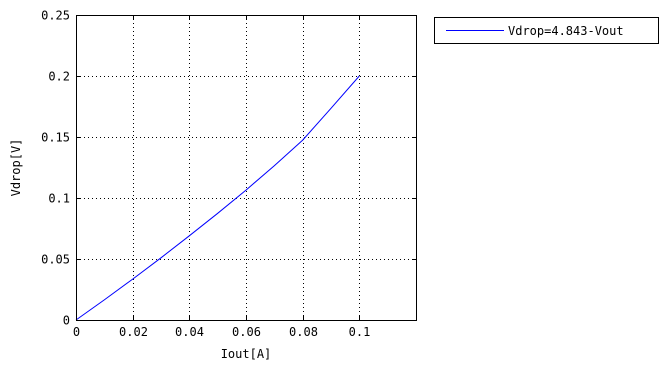 The width and height of the screenshot is (666, 377). What do you see at coordinates (59, 77) in the screenshot?
I see `y-tick-label: 0.2` at bounding box center [59, 77].